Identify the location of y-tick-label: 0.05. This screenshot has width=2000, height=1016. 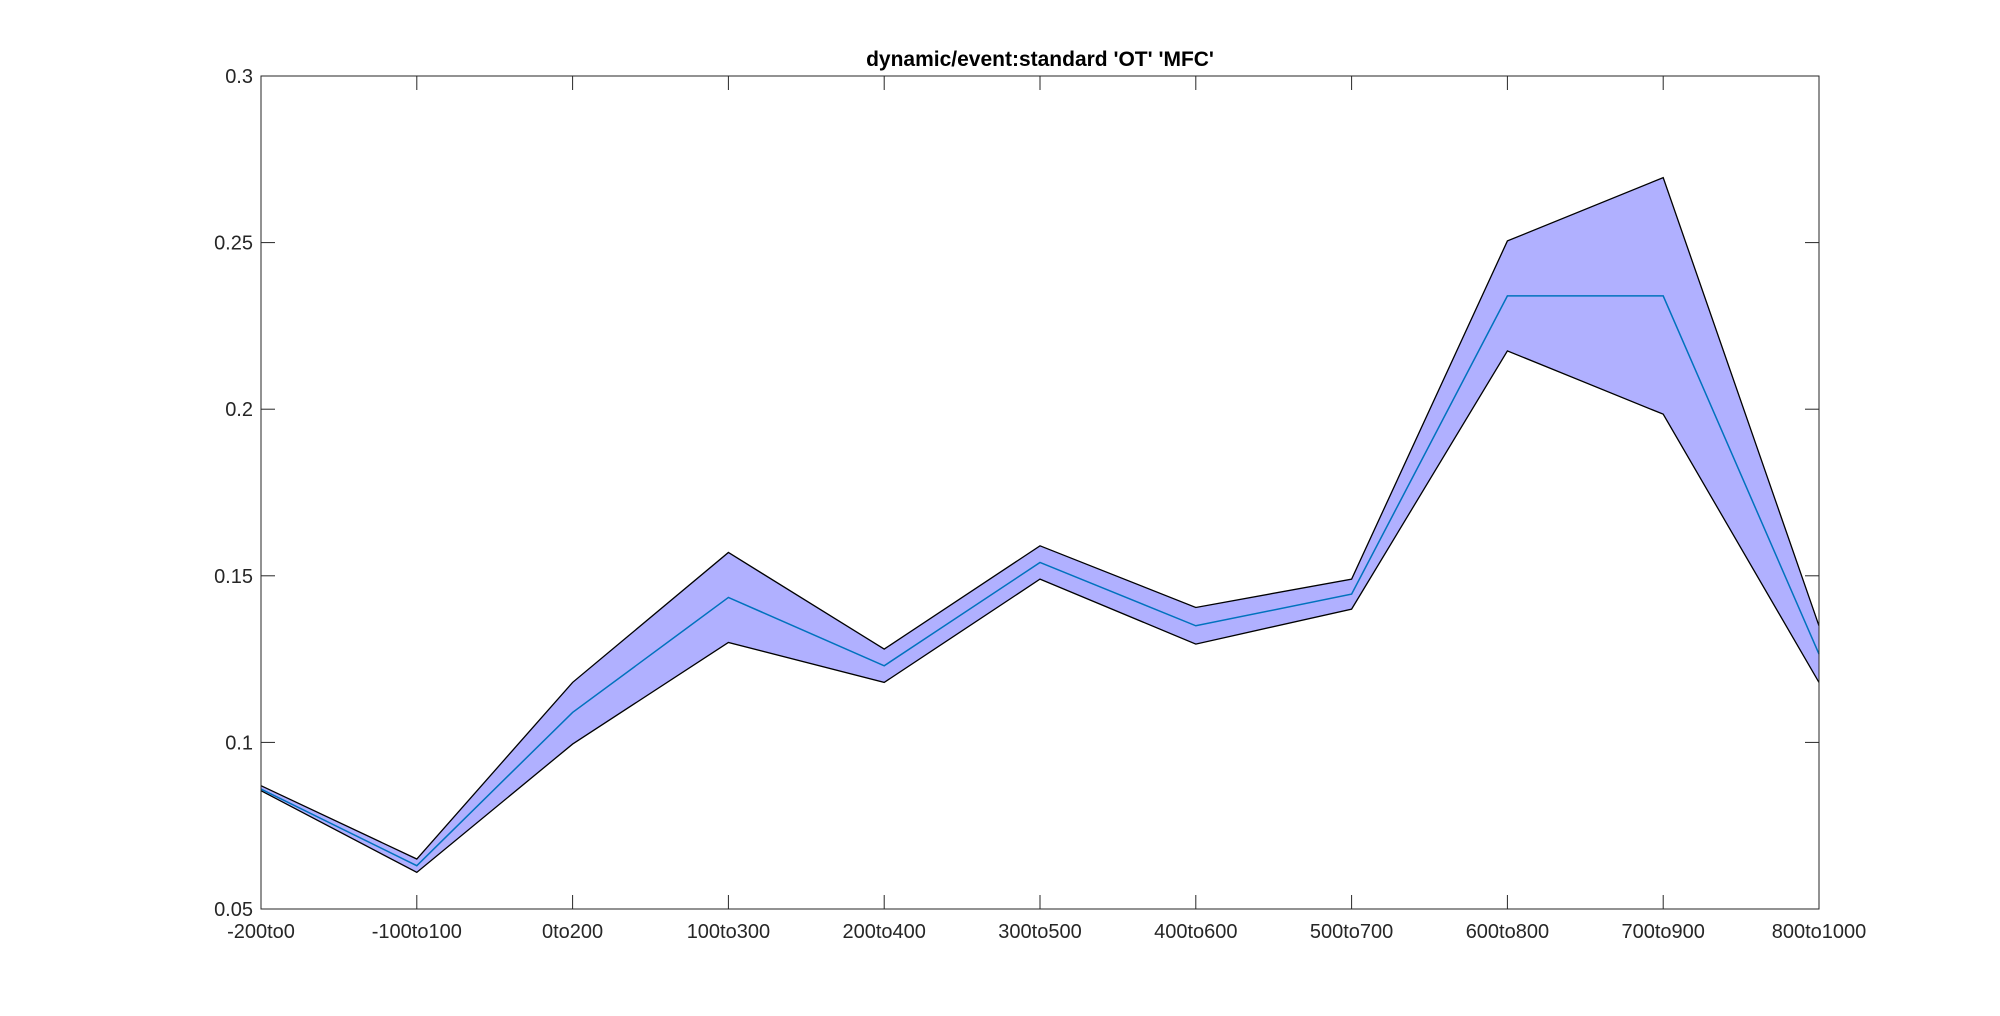
(233, 910).